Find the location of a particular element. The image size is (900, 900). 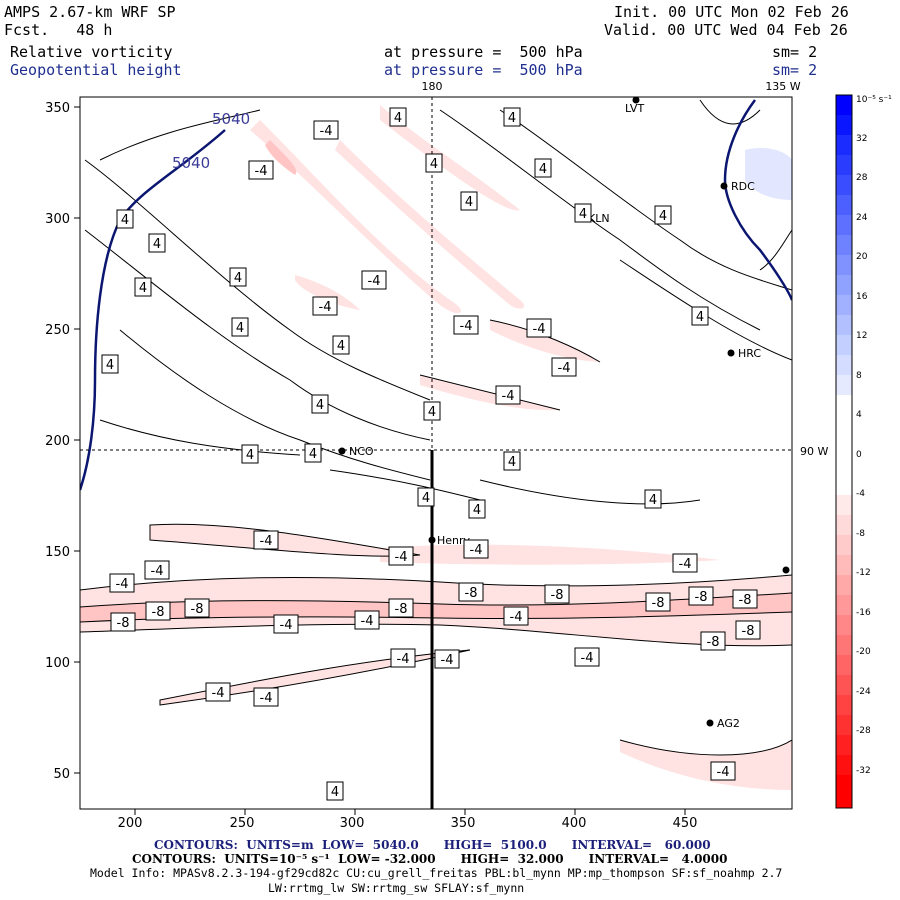

svg-text: 24 is located at coordinates (862, 218).